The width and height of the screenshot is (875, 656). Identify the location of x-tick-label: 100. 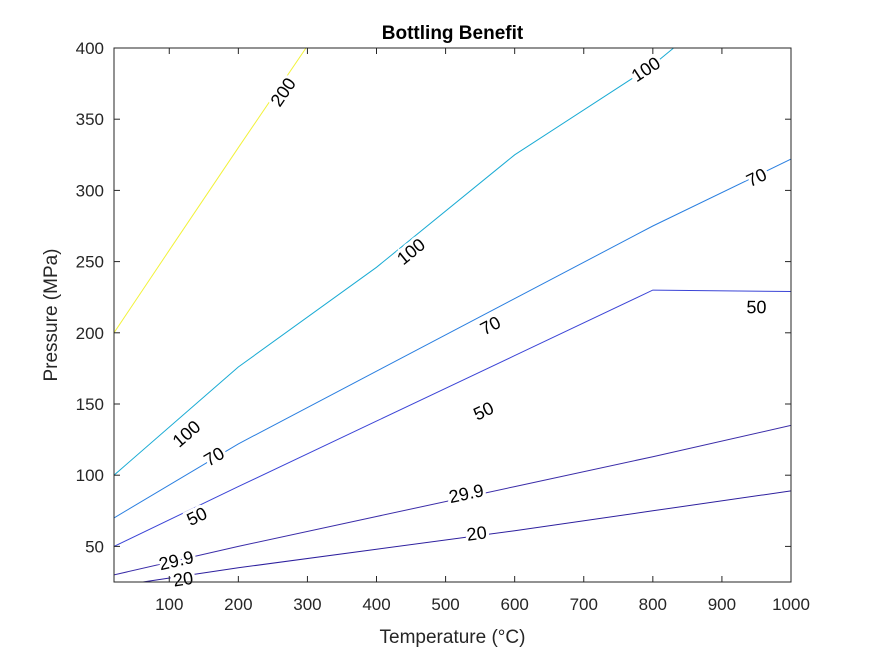
(169, 604).